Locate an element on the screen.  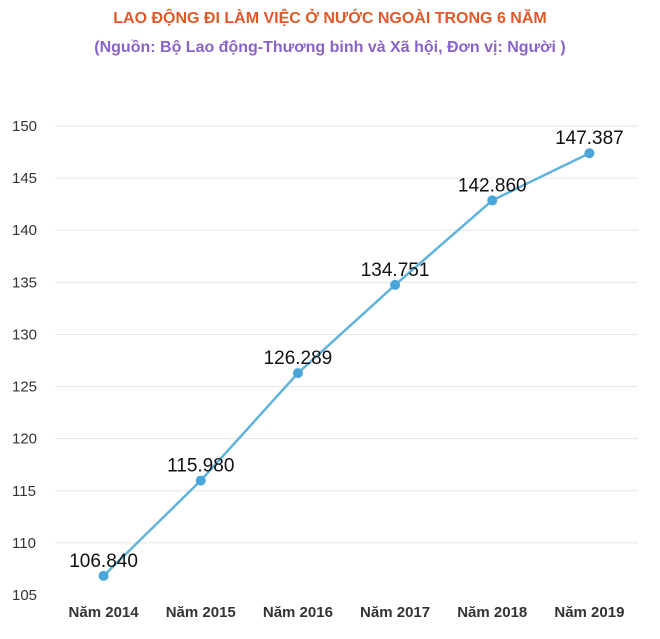
y-tick-label: 115 is located at coordinates (24, 491).